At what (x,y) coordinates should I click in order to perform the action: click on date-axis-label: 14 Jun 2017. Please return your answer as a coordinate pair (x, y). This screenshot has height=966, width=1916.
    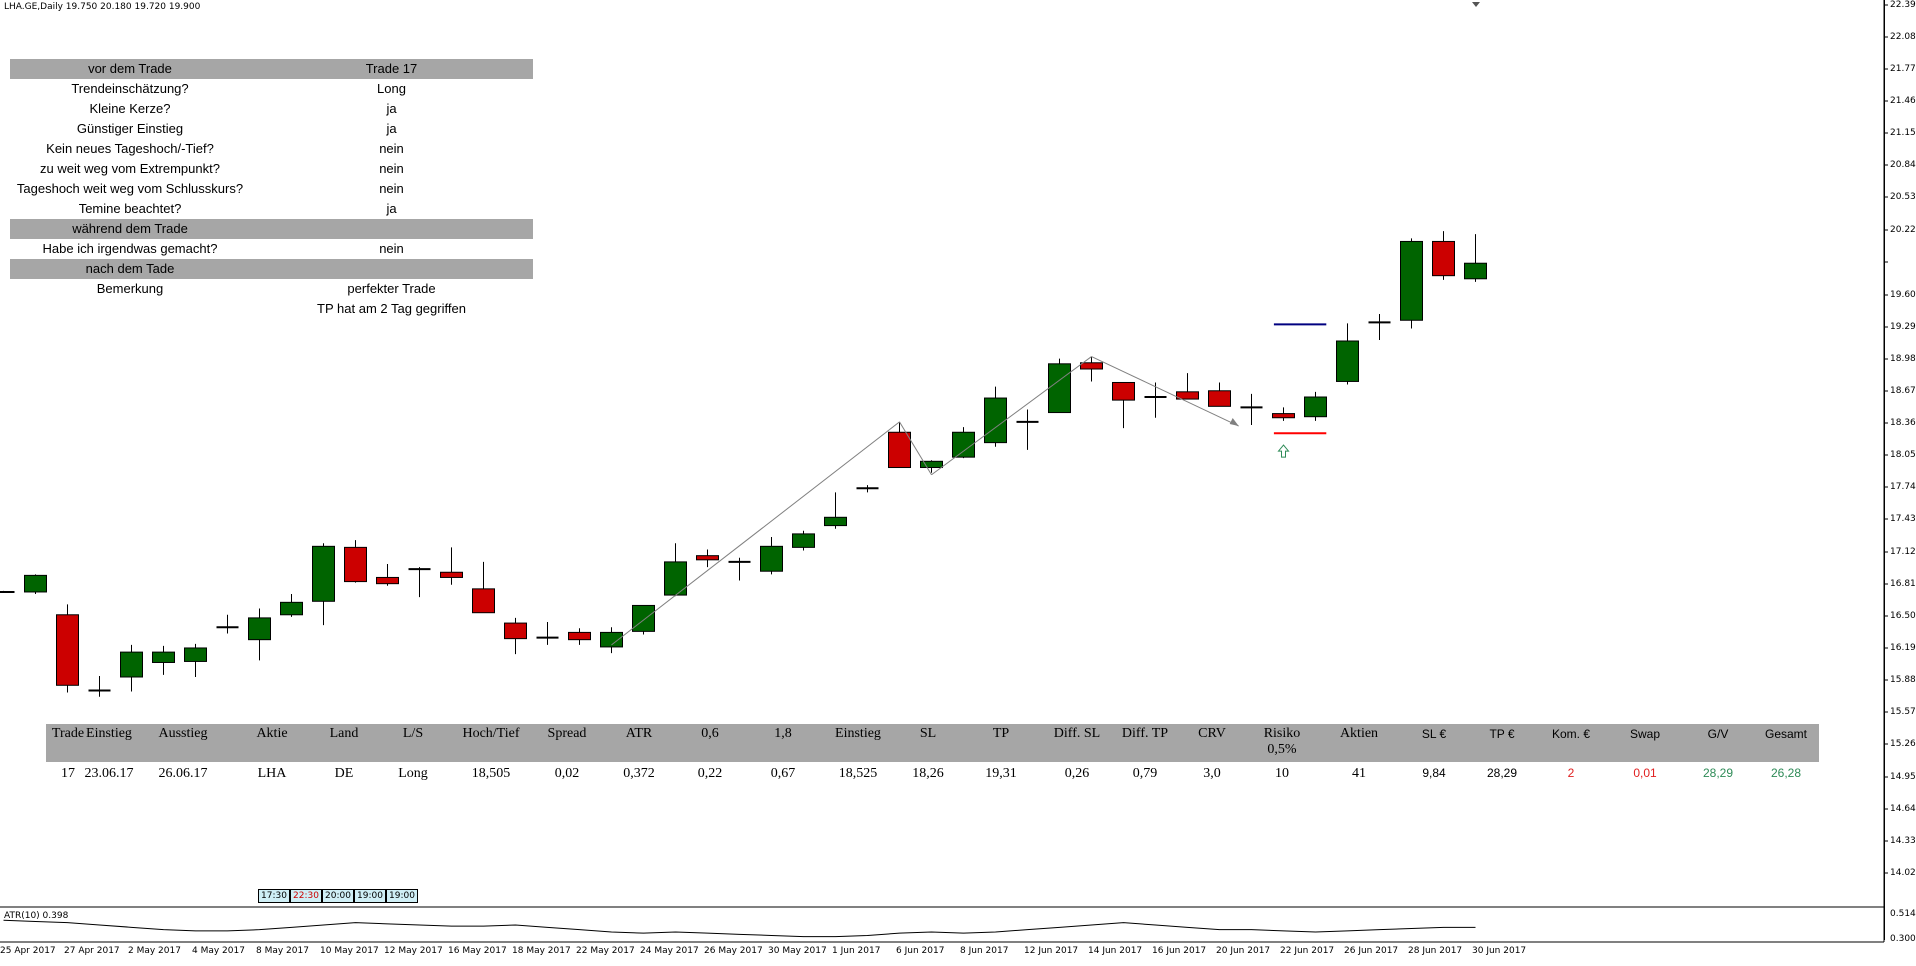
    Looking at the image, I should click on (1115, 951).